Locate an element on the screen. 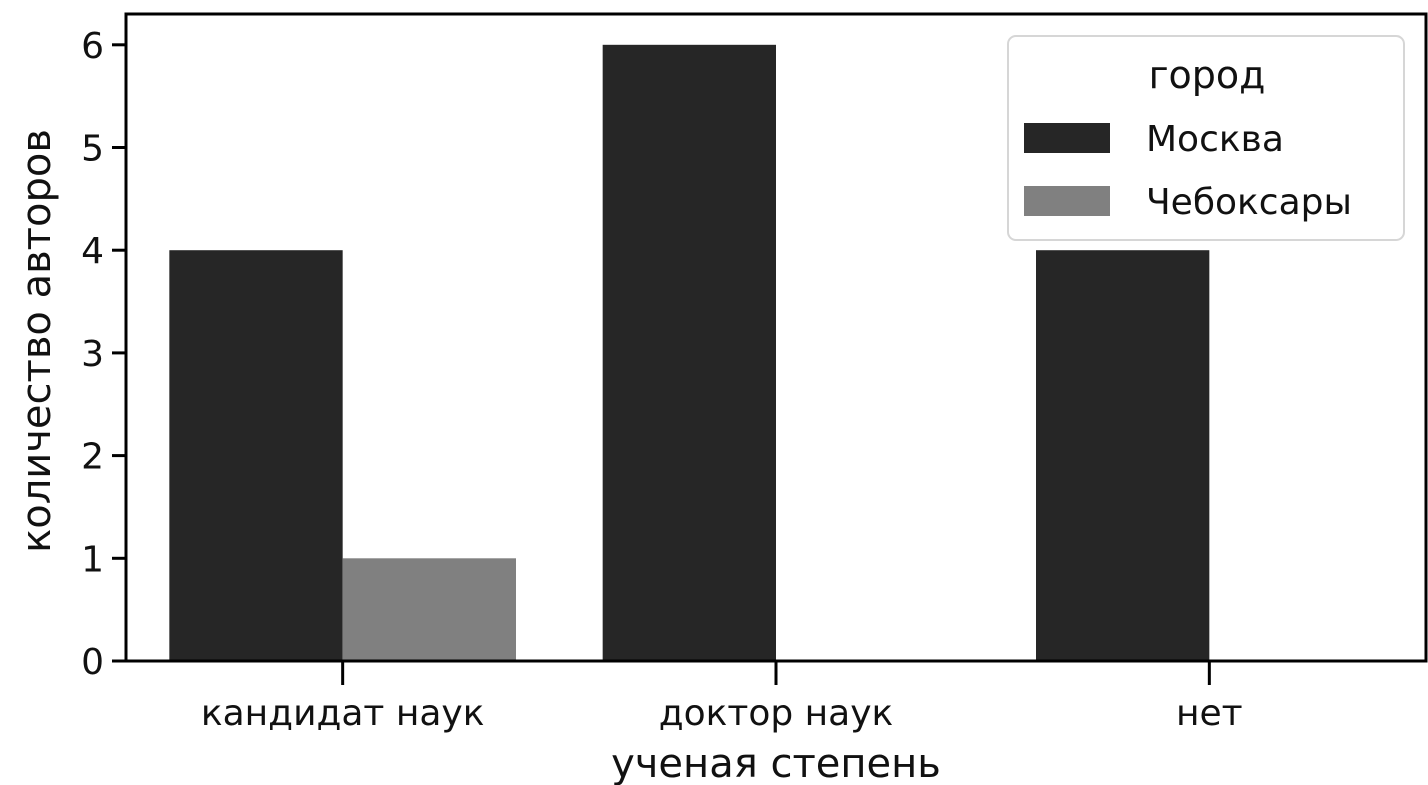  y-tick-label: 2 is located at coordinates (92, 457).